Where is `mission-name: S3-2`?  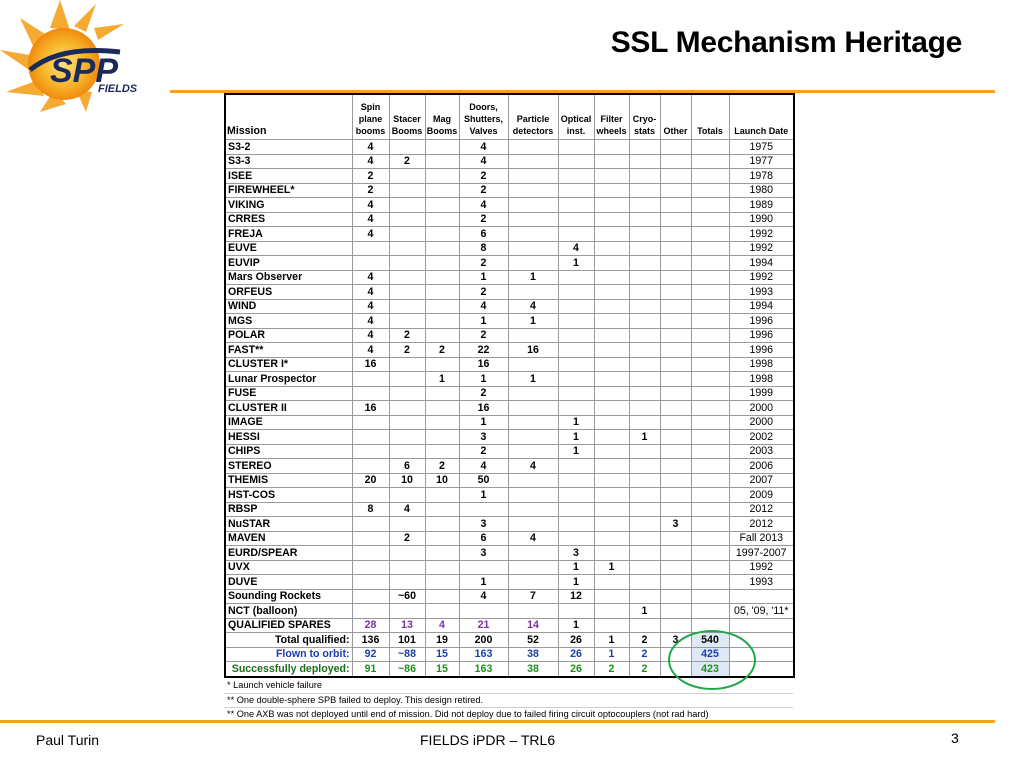
mission-name: S3-2 is located at coordinates (288, 147).